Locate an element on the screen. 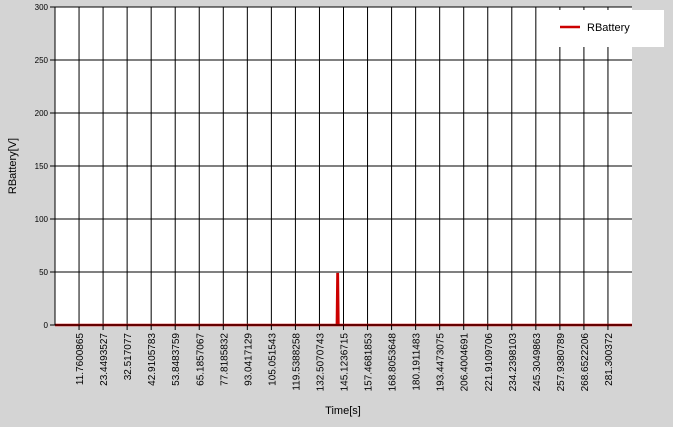 The width and height of the screenshot is (673, 427). y-axis-label: RBattery[V] is located at coordinates (13, 166).